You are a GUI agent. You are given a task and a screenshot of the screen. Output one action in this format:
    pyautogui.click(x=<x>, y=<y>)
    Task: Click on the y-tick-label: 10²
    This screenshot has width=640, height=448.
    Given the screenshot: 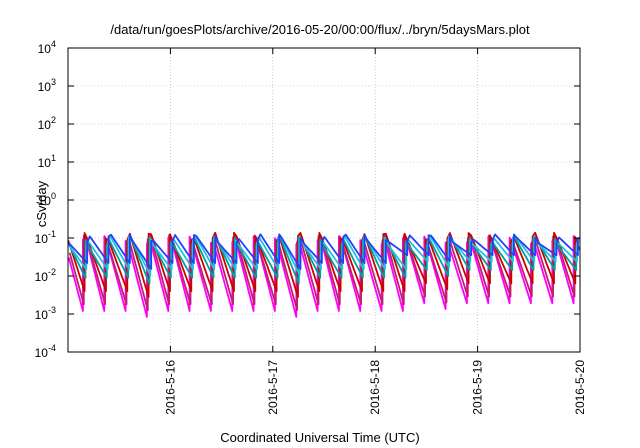 What is the action you would take?
    pyautogui.click(x=47, y=123)
    